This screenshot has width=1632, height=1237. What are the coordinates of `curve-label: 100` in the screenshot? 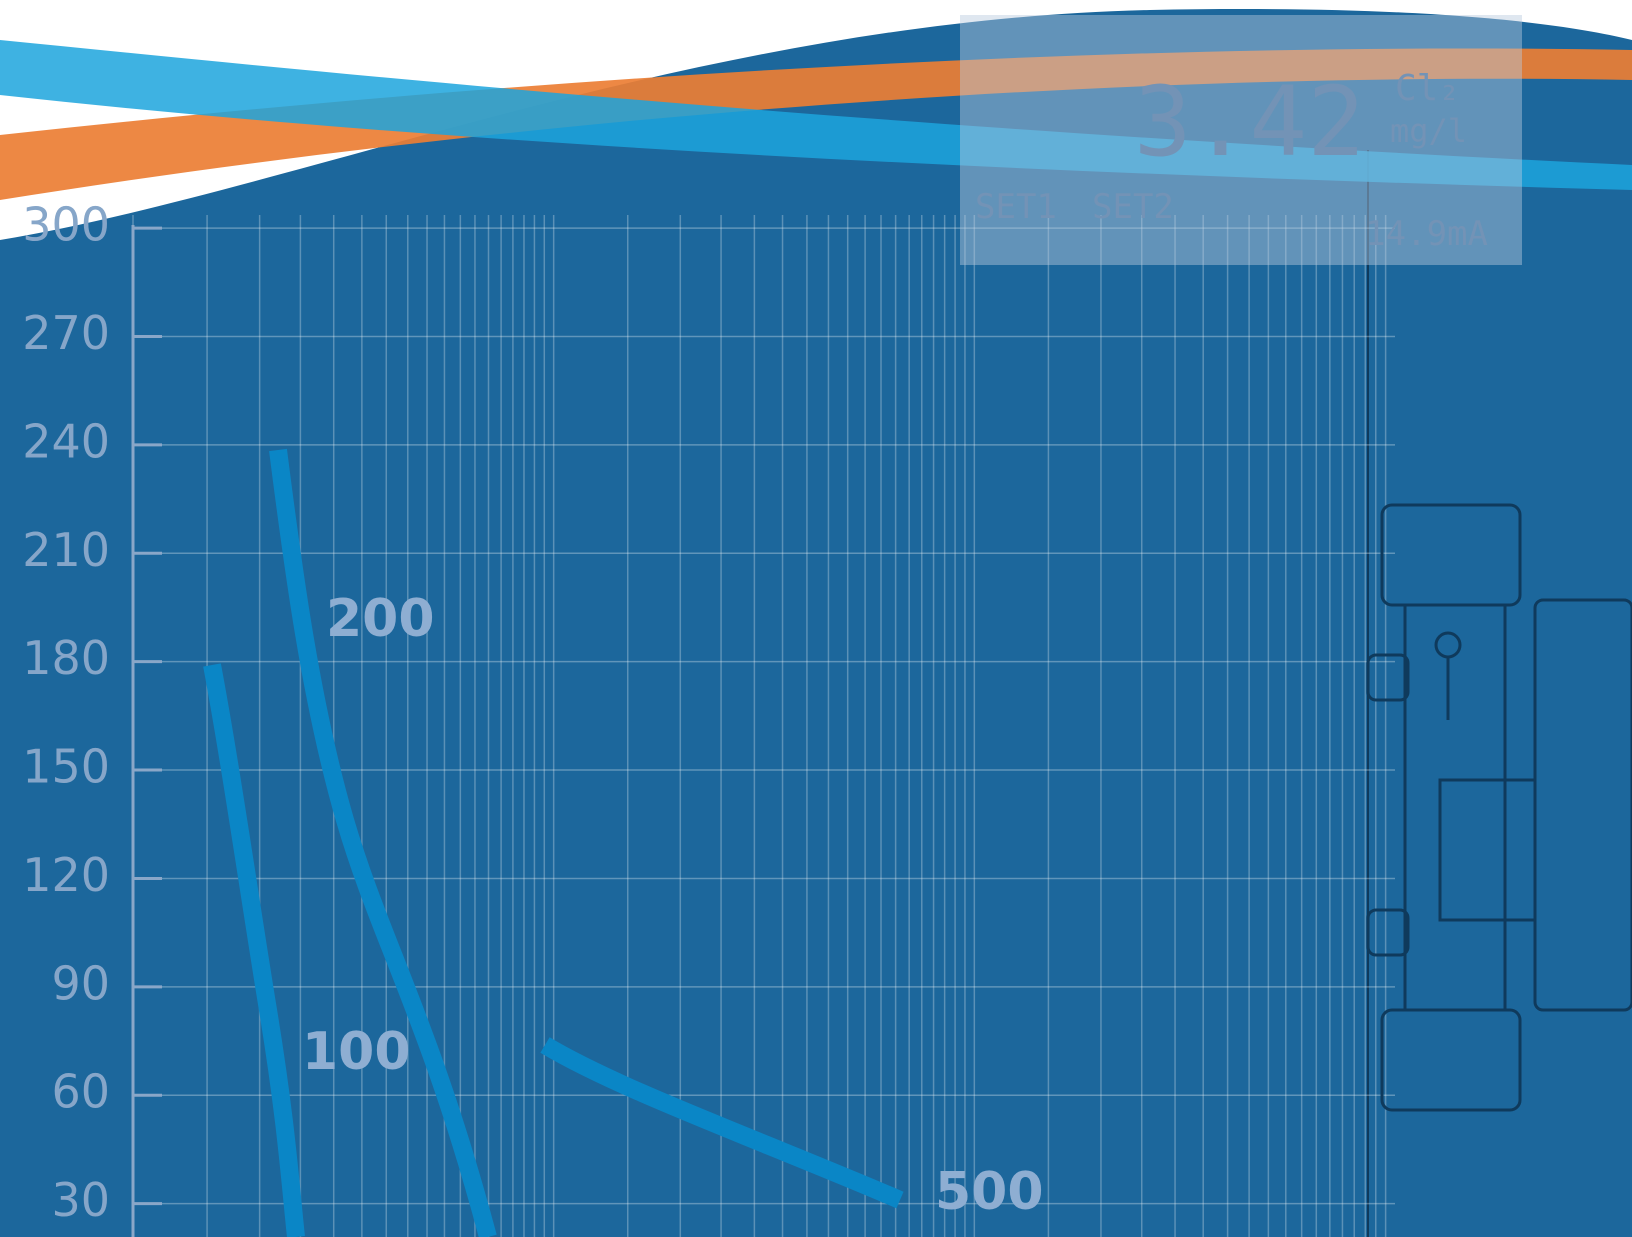 It's located at (356, 1052).